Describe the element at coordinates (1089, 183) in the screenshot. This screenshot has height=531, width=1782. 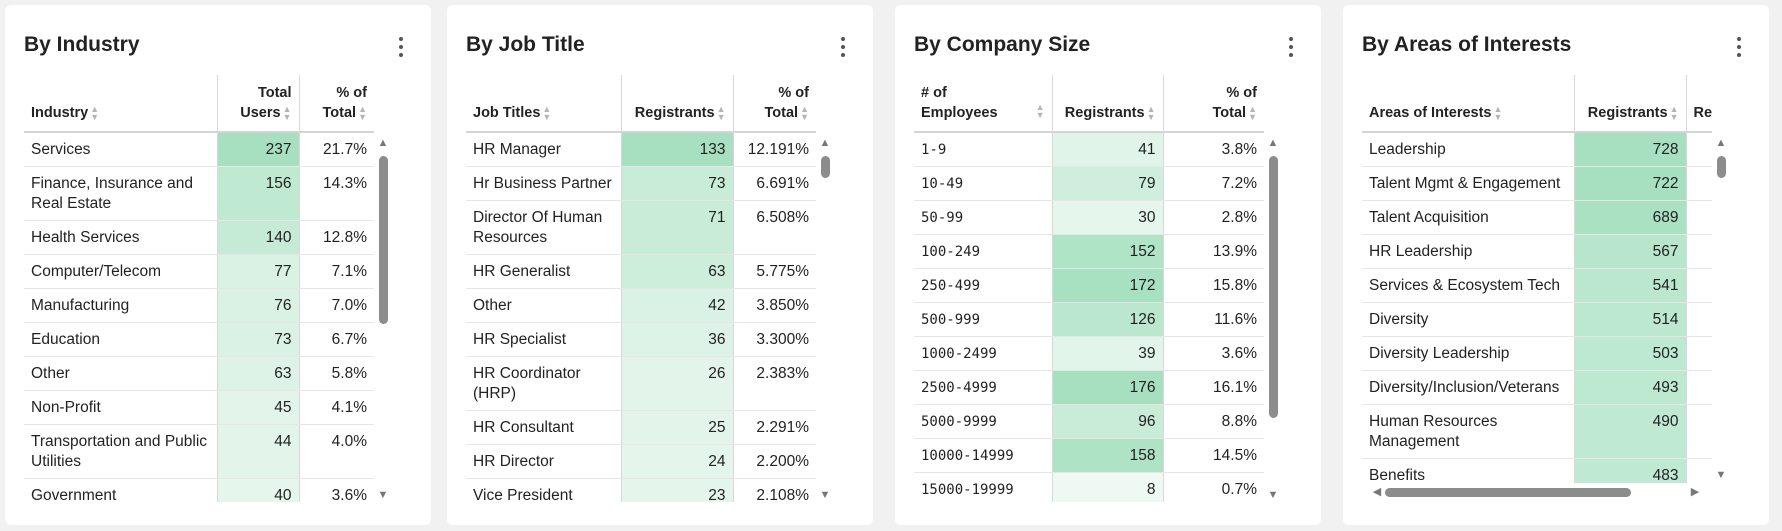
I see `table-row: 10-49 79 7.2%` at that location.